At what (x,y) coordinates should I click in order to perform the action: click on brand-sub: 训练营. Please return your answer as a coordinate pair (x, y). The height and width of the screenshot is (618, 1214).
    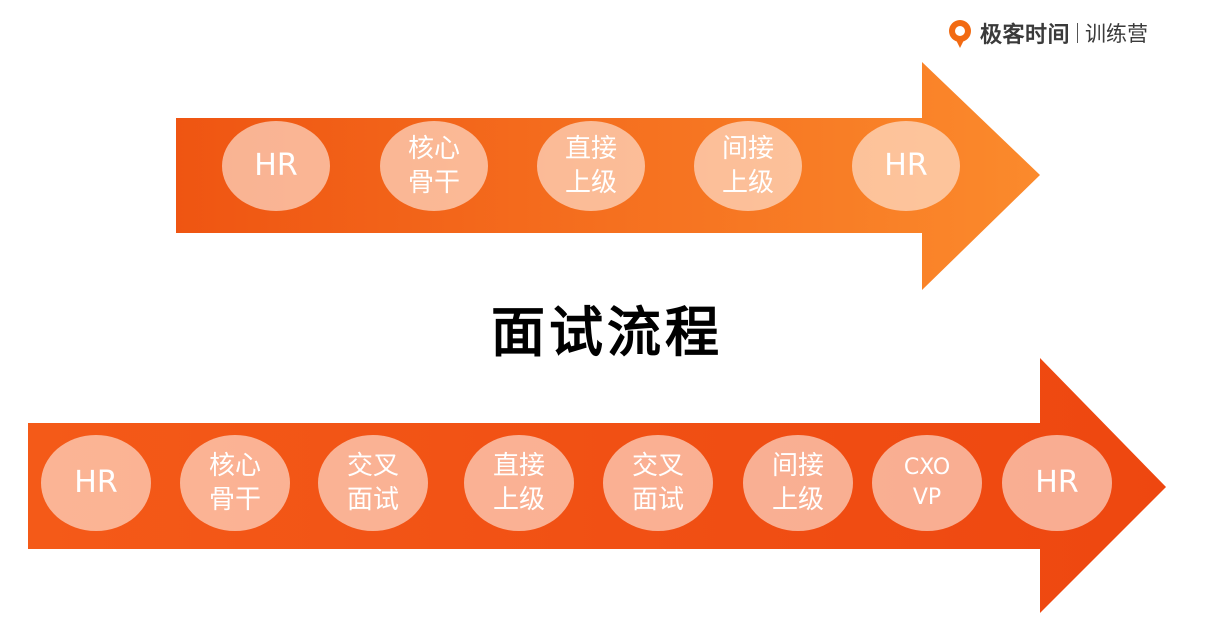
    Looking at the image, I should click on (1117, 34).